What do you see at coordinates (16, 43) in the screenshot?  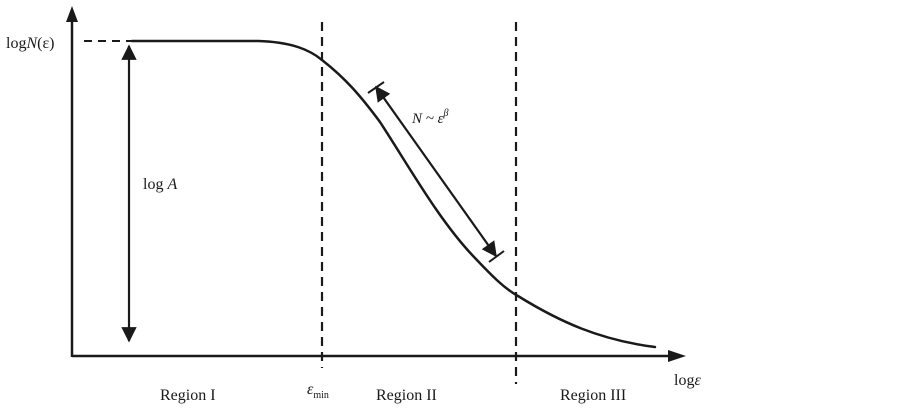 I see `y-axis-label-prefix: log` at bounding box center [16, 43].